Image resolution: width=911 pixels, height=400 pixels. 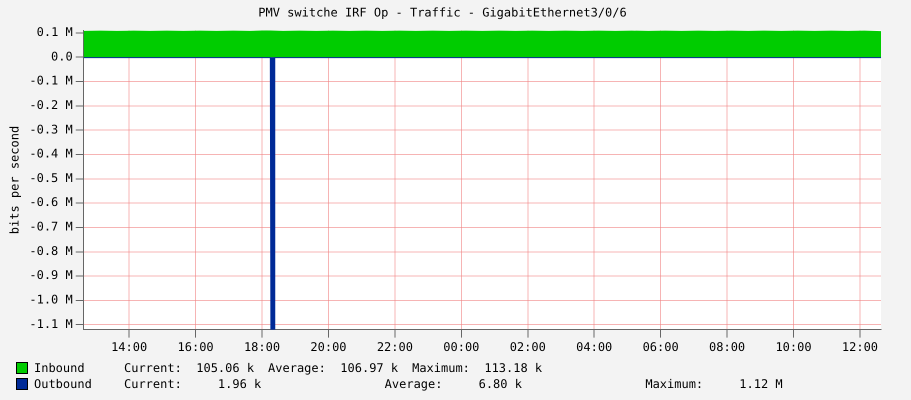 What do you see at coordinates (328, 347) in the screenshot?
I see `x-tick-label: 20:00` at bounding box center [328, 347].